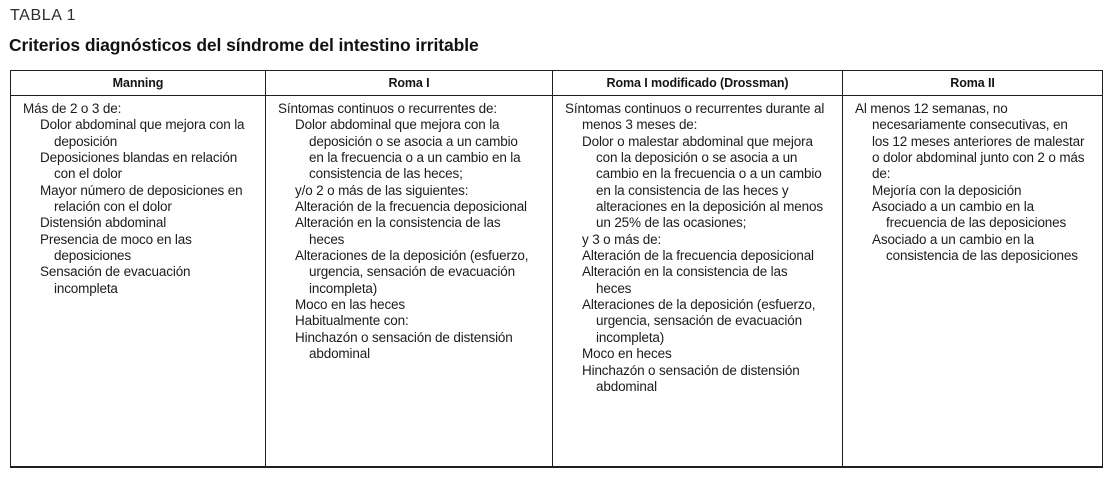 The width and height of the screenshot is (1113, 478). I want to click on column-header-roma-i-modificado-drossman: Roma I modificado (Drossman), so click(698, 83).